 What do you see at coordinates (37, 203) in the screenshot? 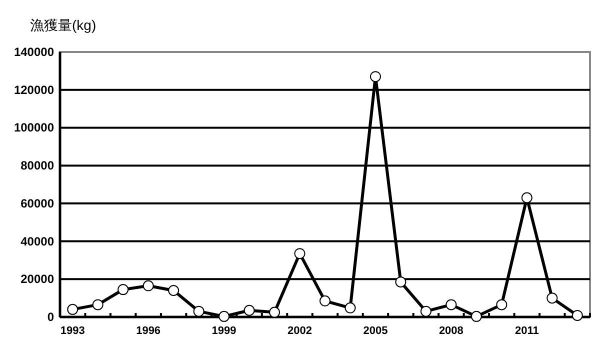
I see `y-tick-label: 60000` at bounding box center [37, 203].